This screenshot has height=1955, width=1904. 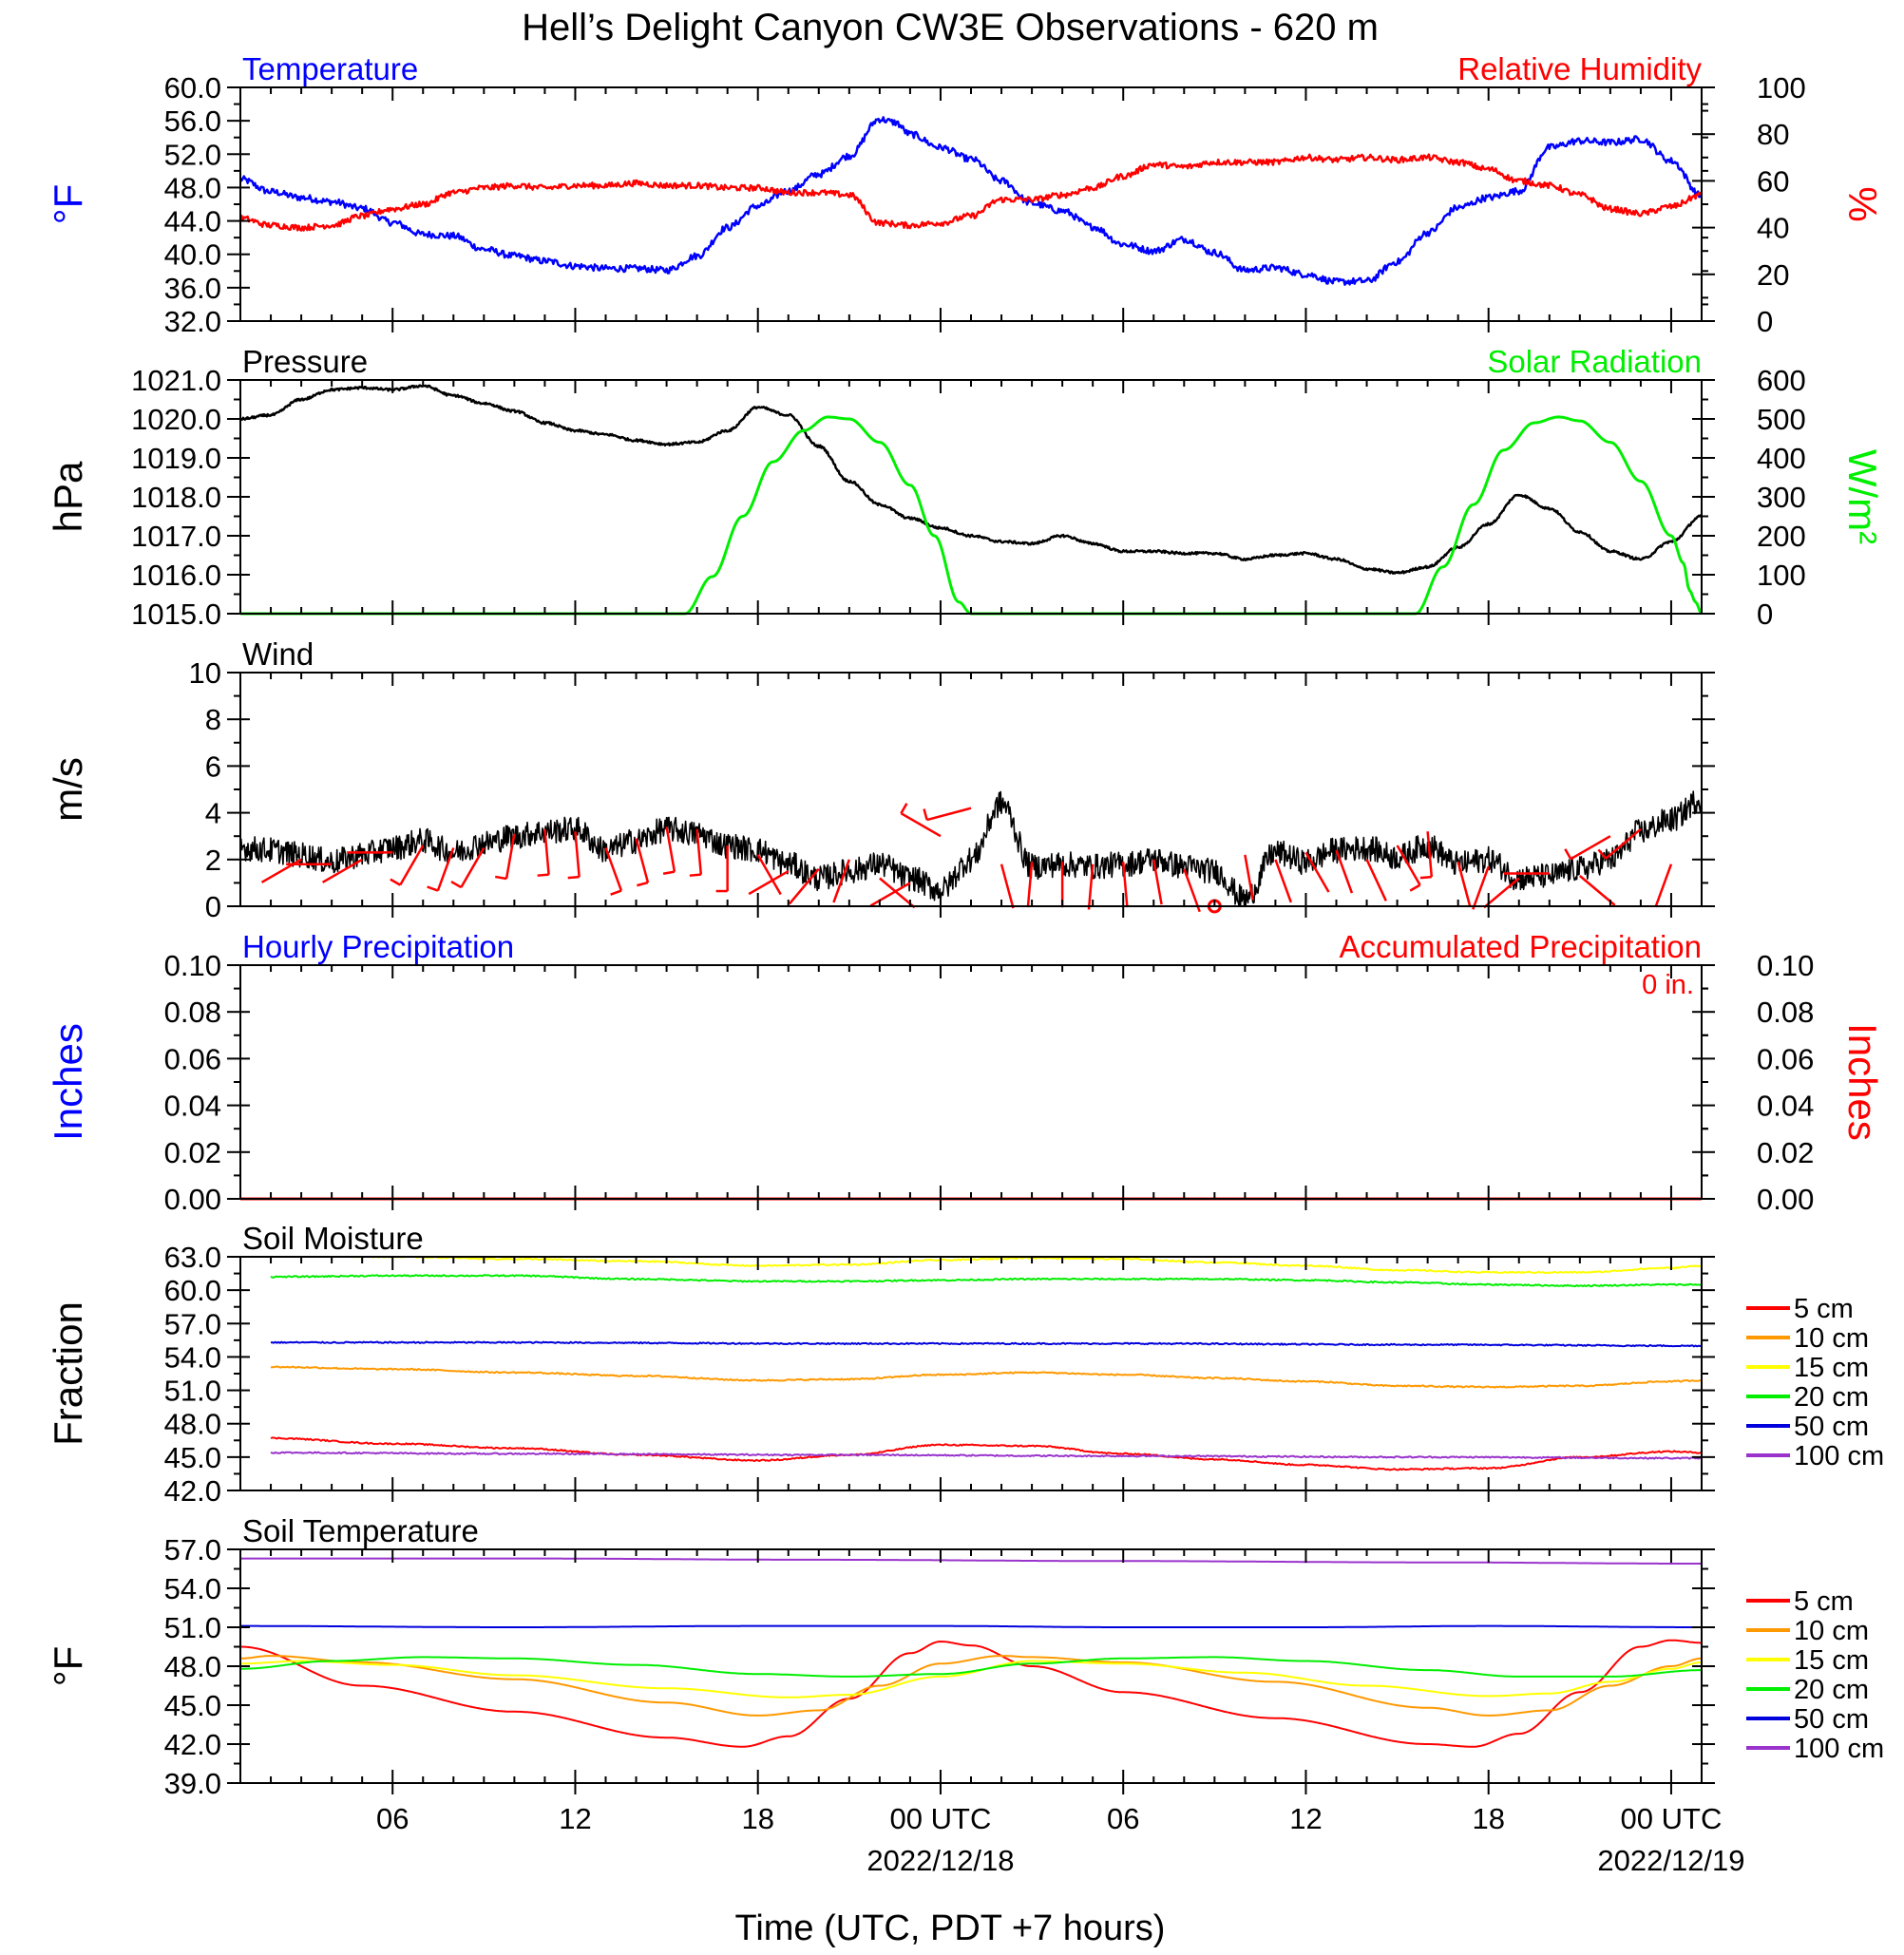 I want to click on panel-title-right: Solar Radiation, so click(x=1594, y=361).